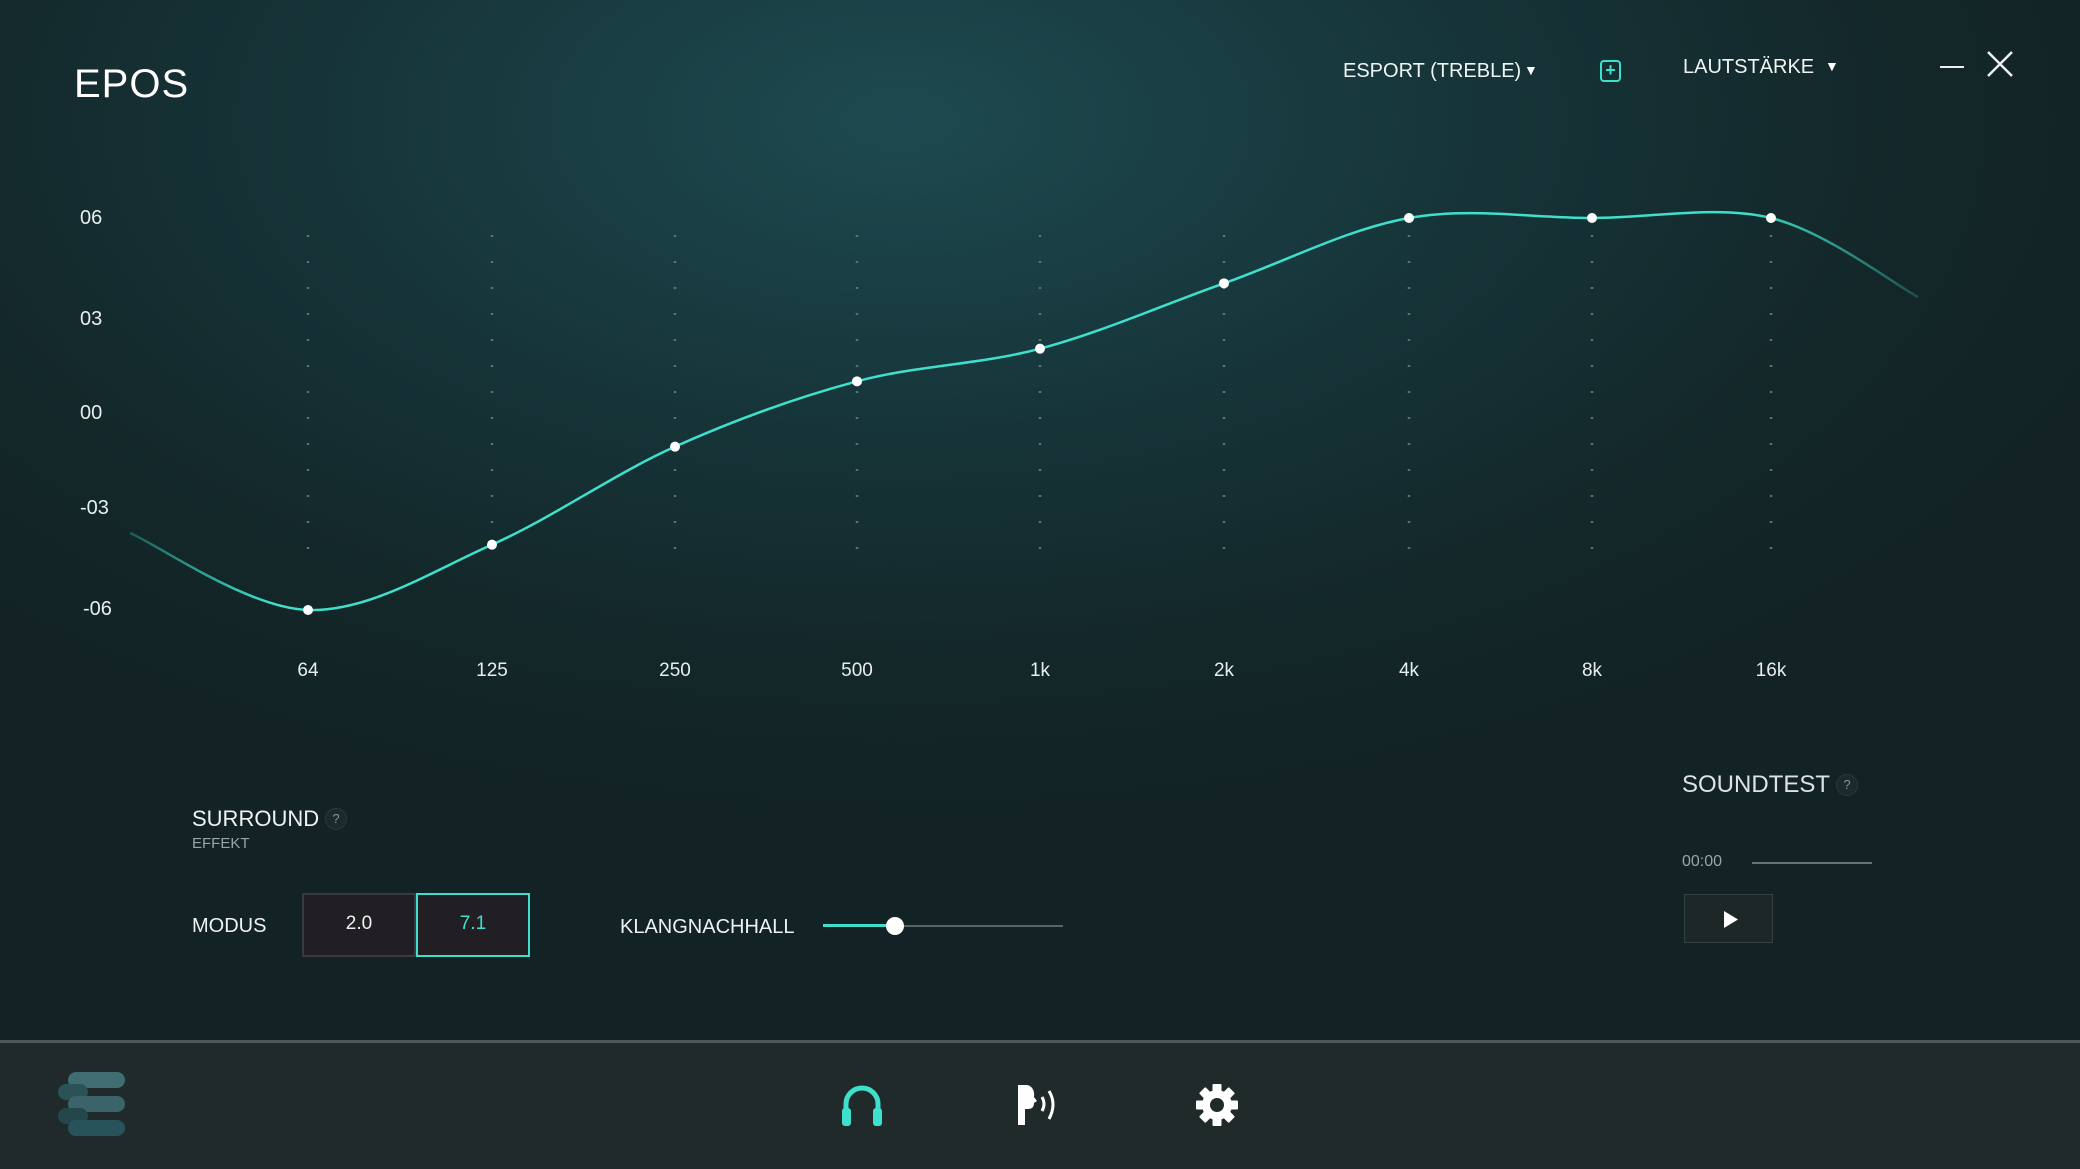  I want to click on y-tick: -03, so click(94, 508).